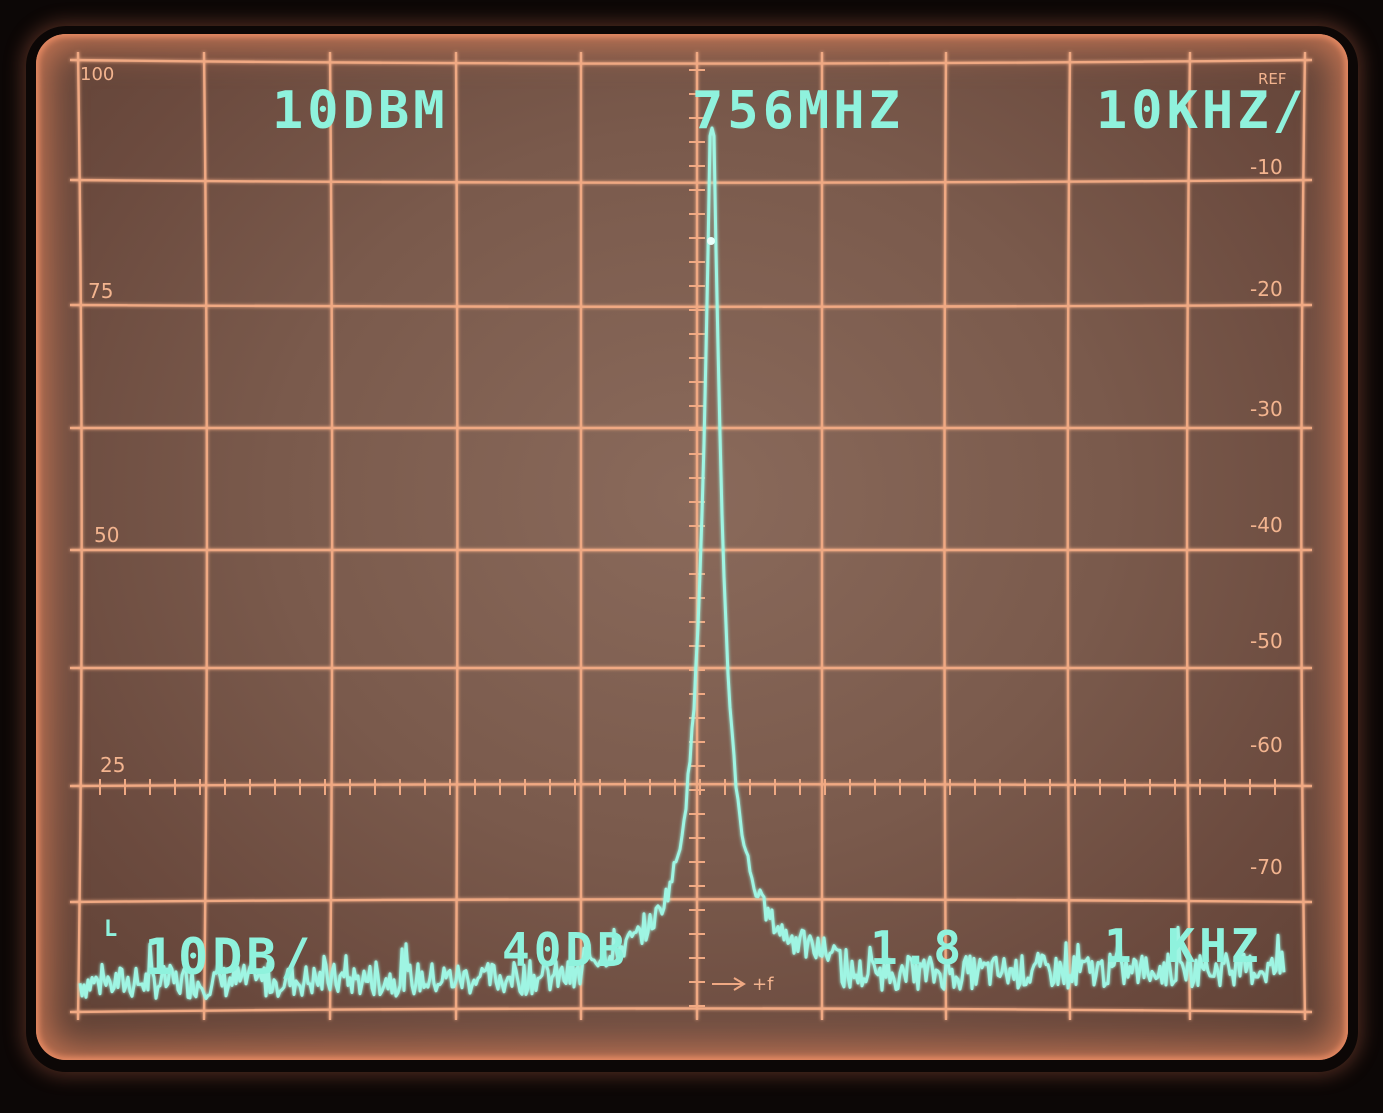 This screenshot has width=1383, height=1113. What do you see at coordinates (100, 291) in the screenshot?
I see `left-scale-75: 75` at bounding box center [100, 291].